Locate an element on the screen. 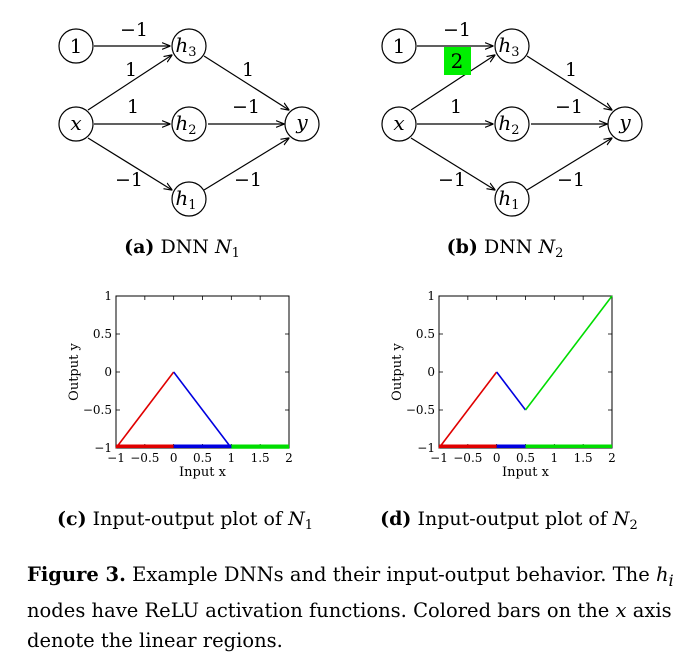 This screenshot has height=672, width=697. subcaption-d: (d) Input-output plot of N2 is located at coordinates (509, 520).